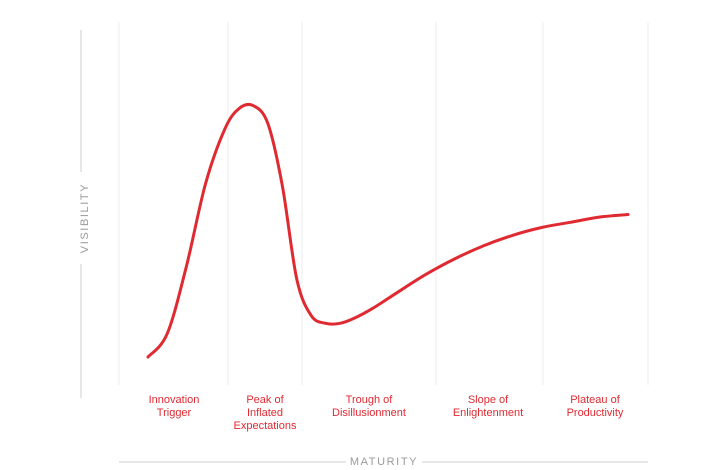 The width and height of the screenshot is (720, 470). Describe the element at coordinates (265, 400) in the screenshot. I see `phase-label-line: Peak of` at that location.